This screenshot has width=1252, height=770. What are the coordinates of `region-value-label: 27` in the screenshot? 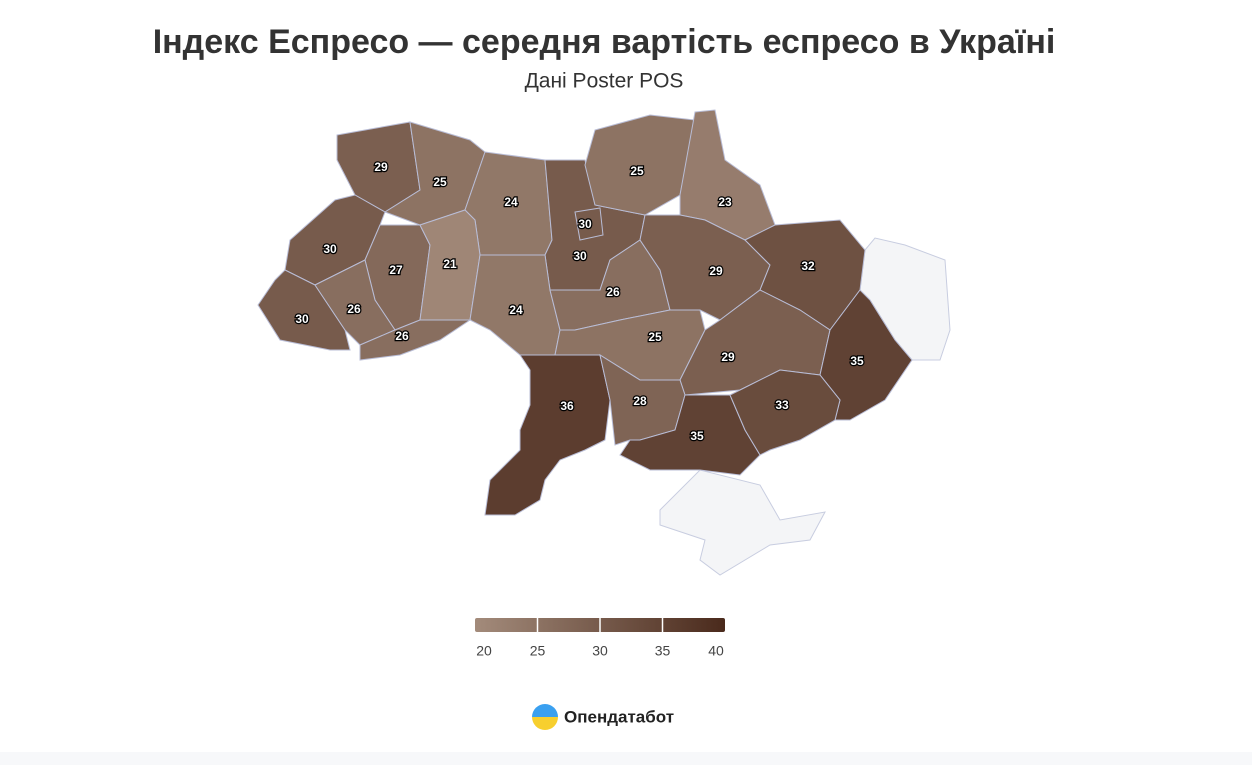 It's located at (396, 270).